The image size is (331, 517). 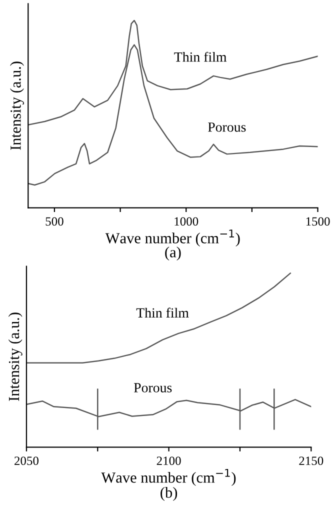 What do you see at coordinates (173, 253) in the screenshot?
I see `text: (a)` at bounding box center [173, 253].